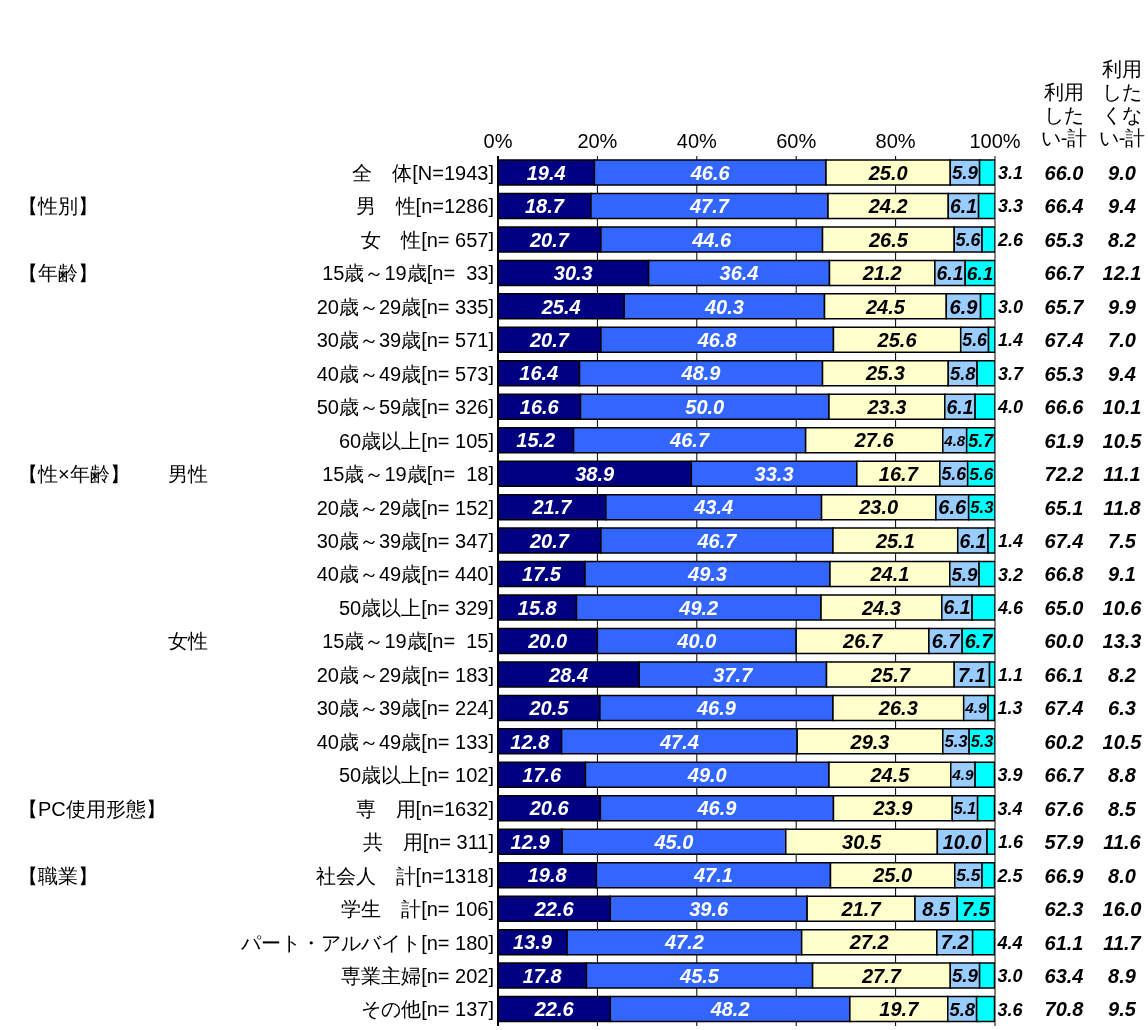 The height and width of the screenshot is (1030, 1148). Describe the element at coordinates (1011, 173) in the screenshot. I see `data-label: 3.1` at that location.